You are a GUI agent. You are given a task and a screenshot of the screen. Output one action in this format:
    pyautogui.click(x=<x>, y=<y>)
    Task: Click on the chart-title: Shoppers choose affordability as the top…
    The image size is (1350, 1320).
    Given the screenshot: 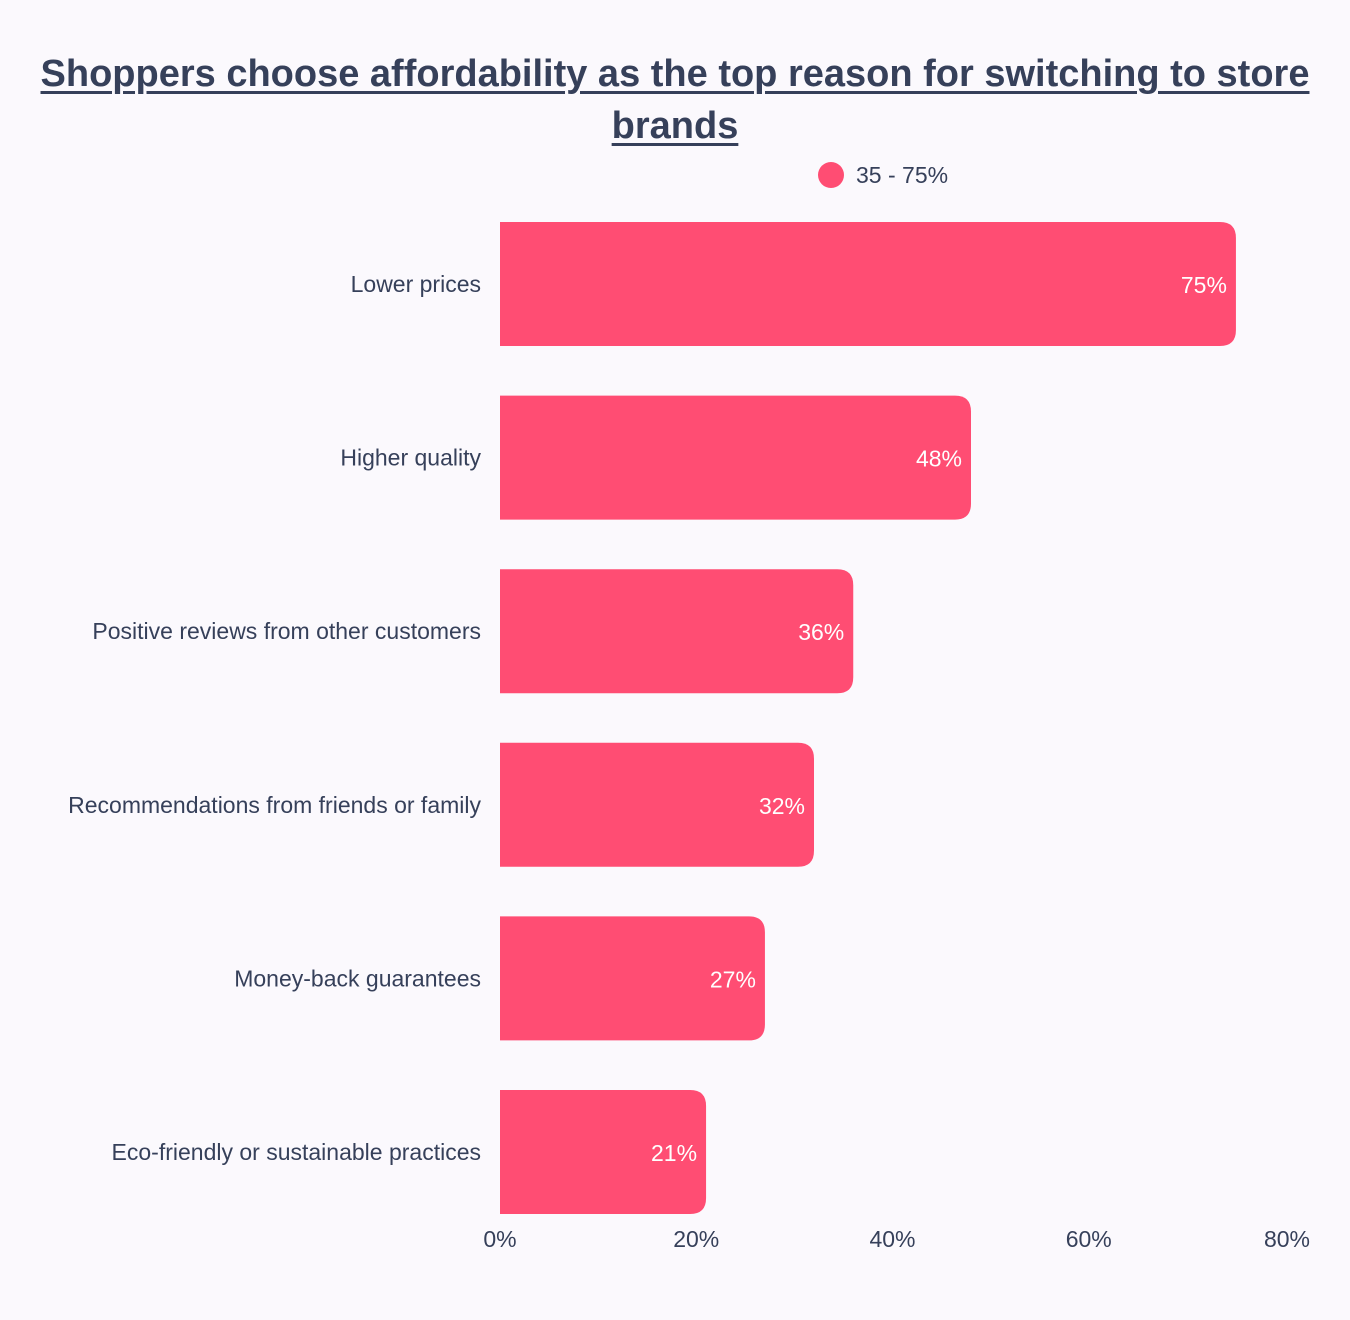 What is the action you would take?
    pyautogui.click(x=675, y=100)
    